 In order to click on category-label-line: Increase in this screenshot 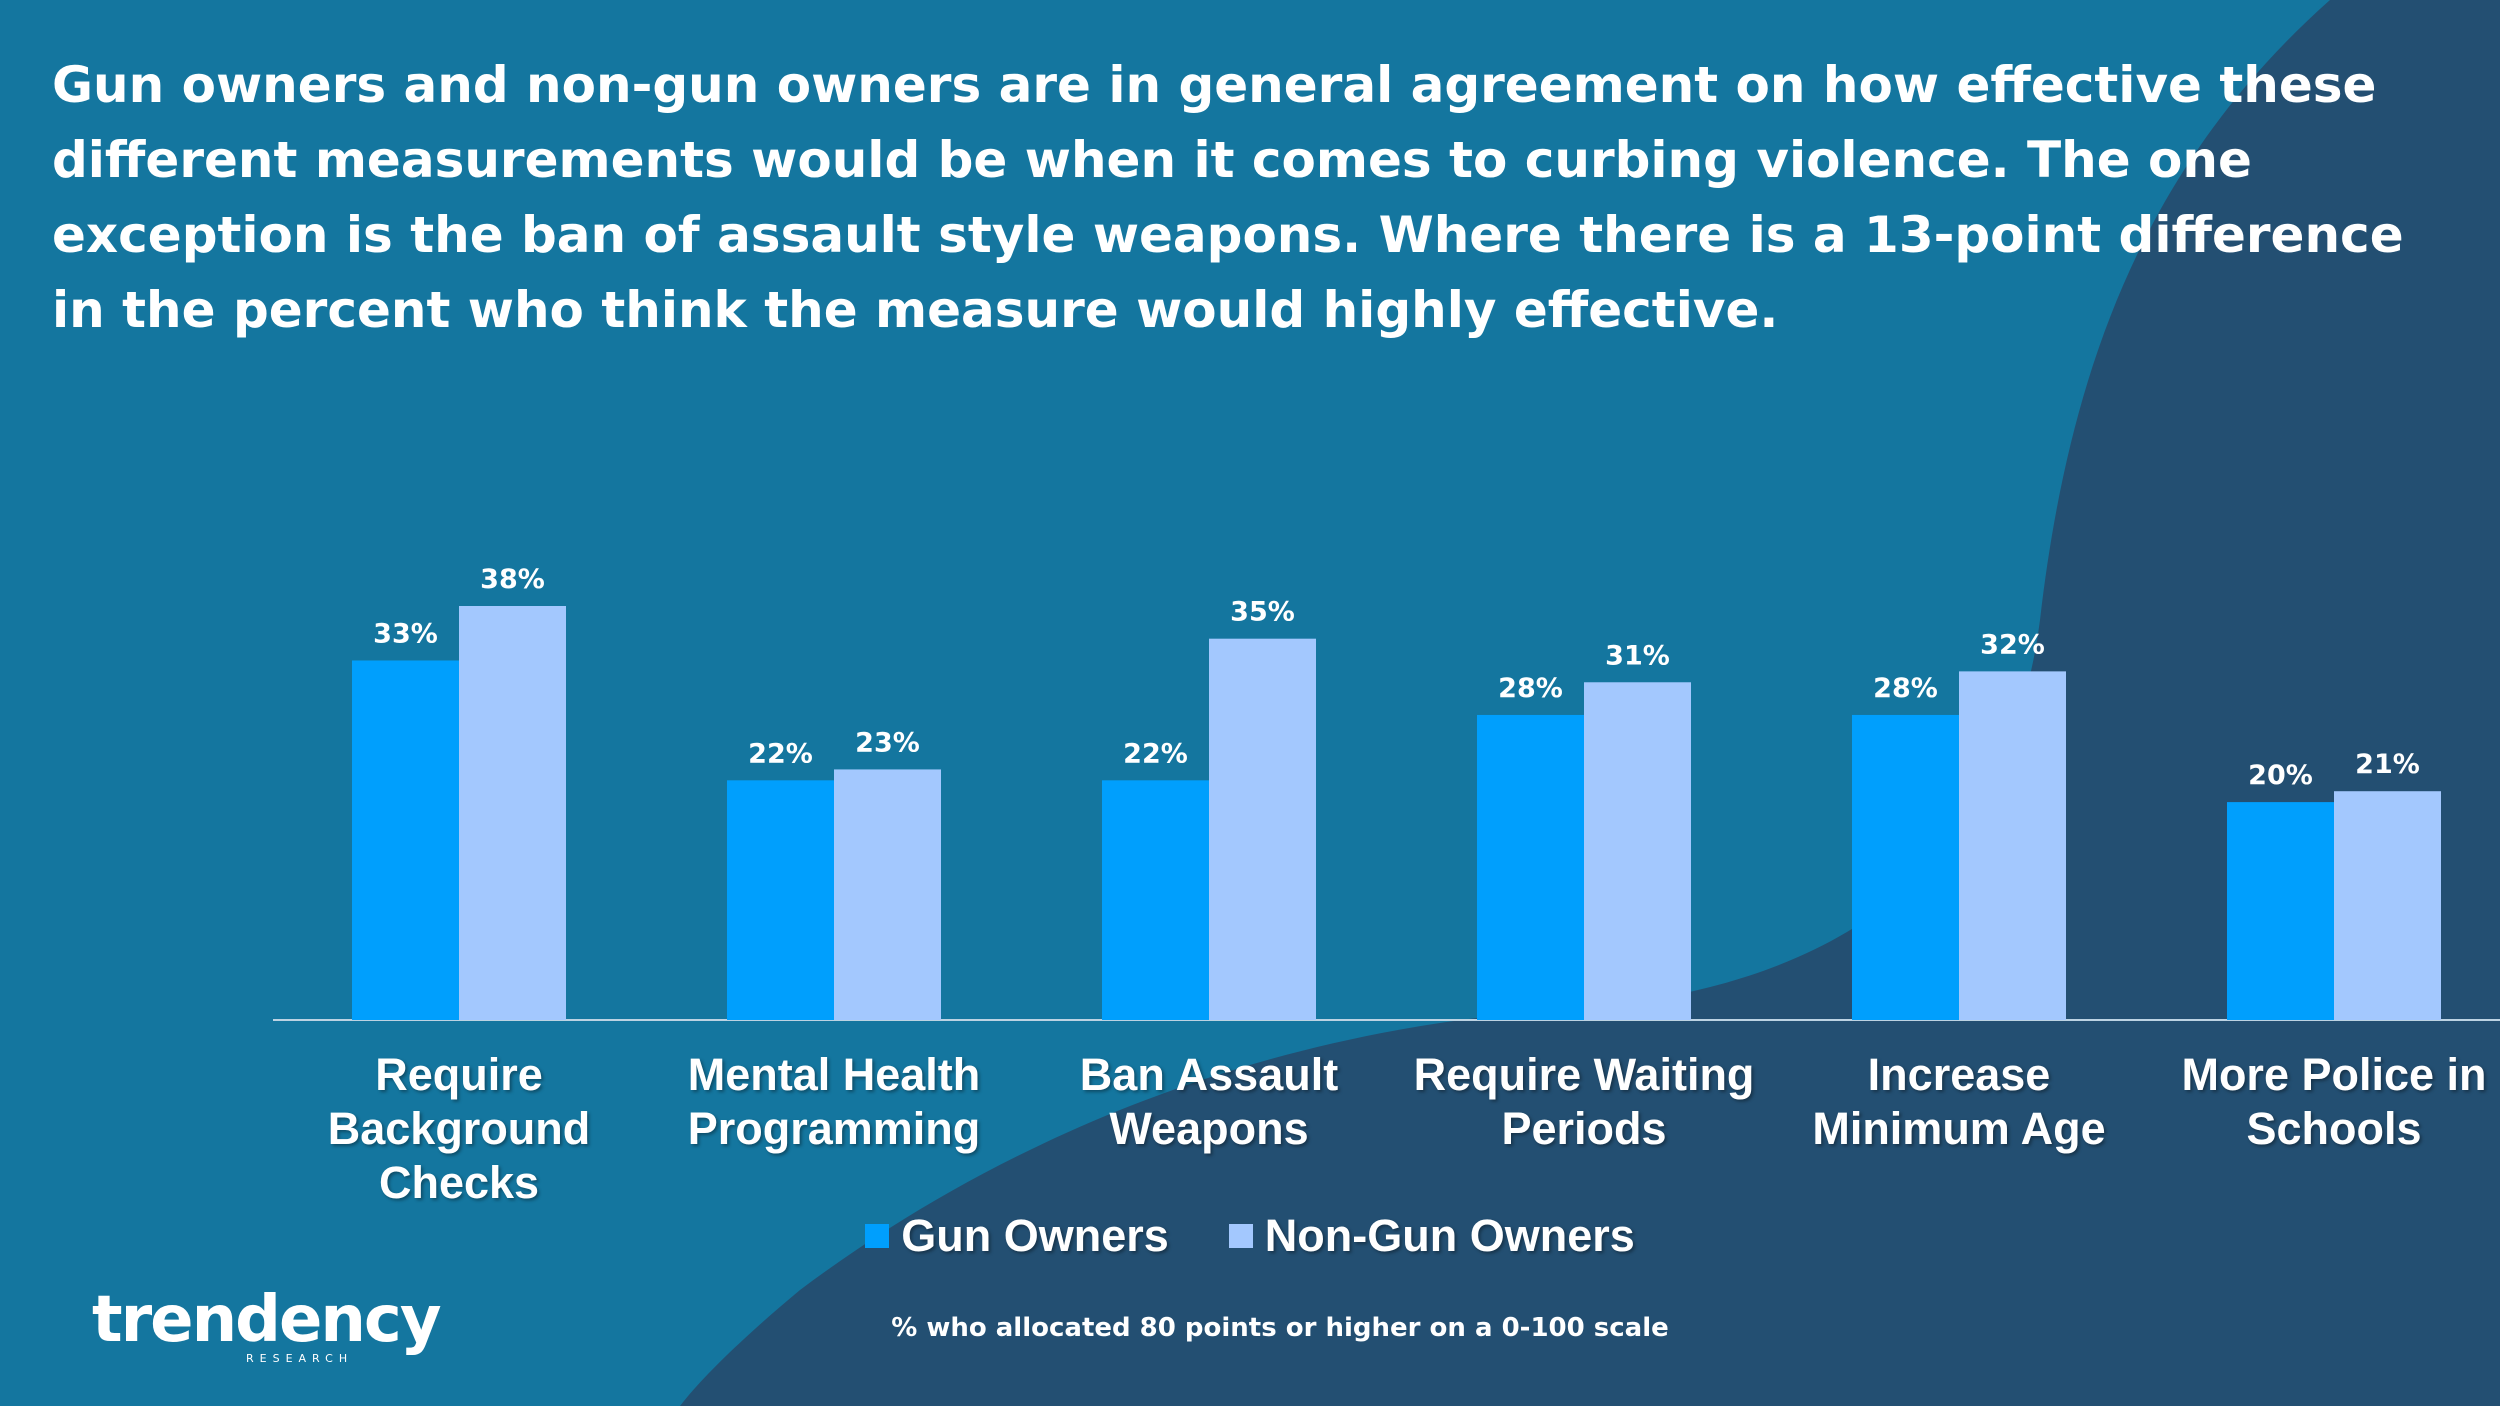, I will do `click(1959, 1074)`.